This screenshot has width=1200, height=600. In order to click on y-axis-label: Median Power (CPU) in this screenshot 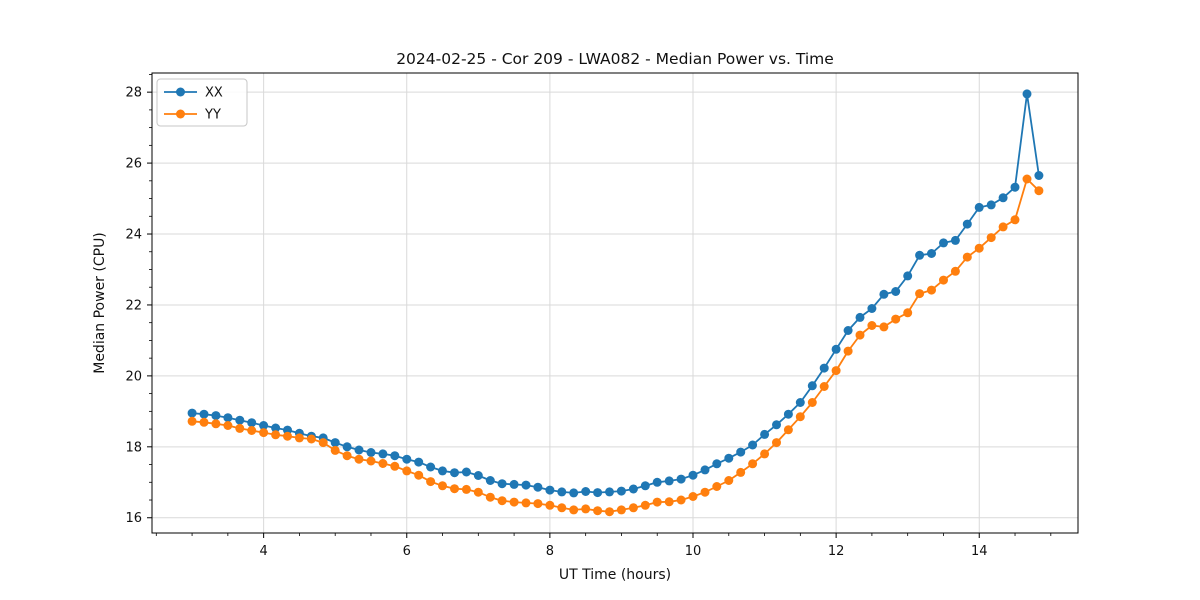, I will do `click(100, 303)`.